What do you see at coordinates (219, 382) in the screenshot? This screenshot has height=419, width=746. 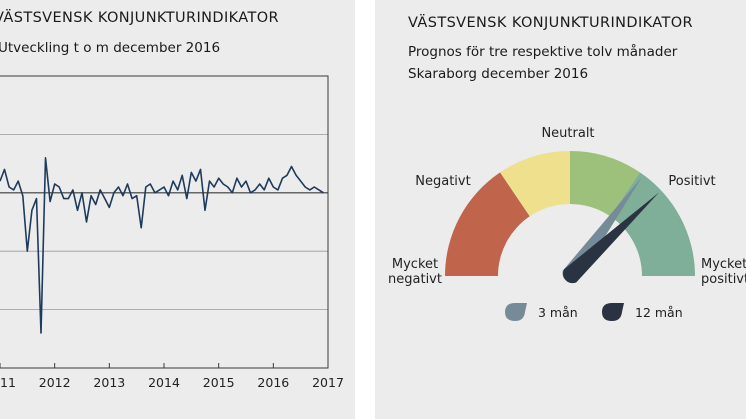 I see `x-tick-label: 2015` at bounding box center [219, 382].